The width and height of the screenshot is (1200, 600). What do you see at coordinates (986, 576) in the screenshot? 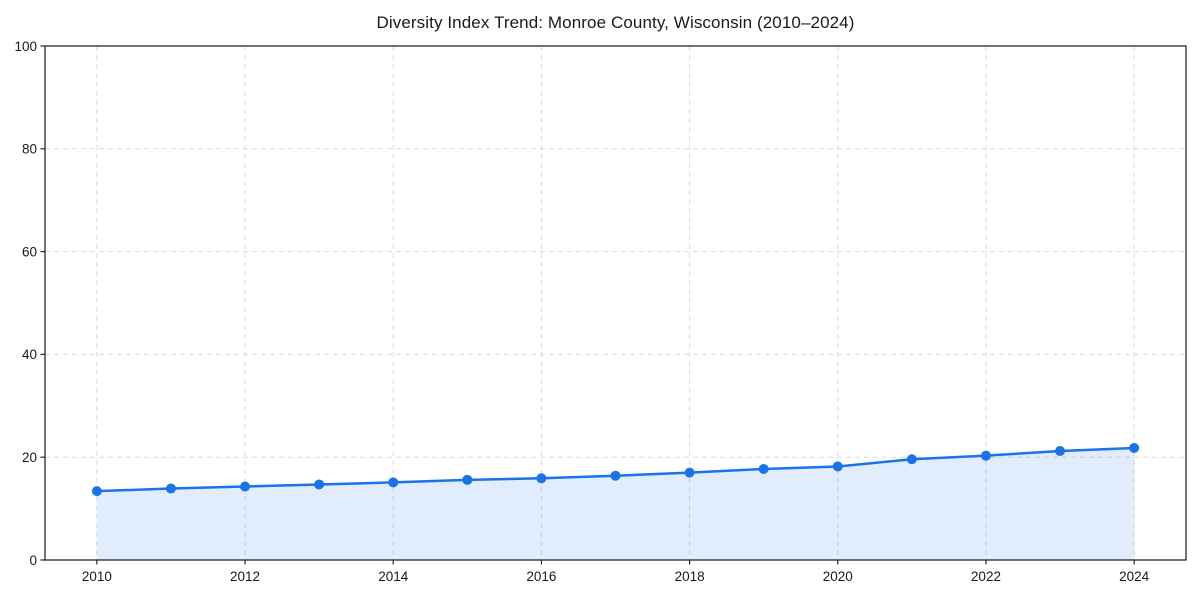
I see `x-tick-label: 2022` at bounding box center [986, 576].